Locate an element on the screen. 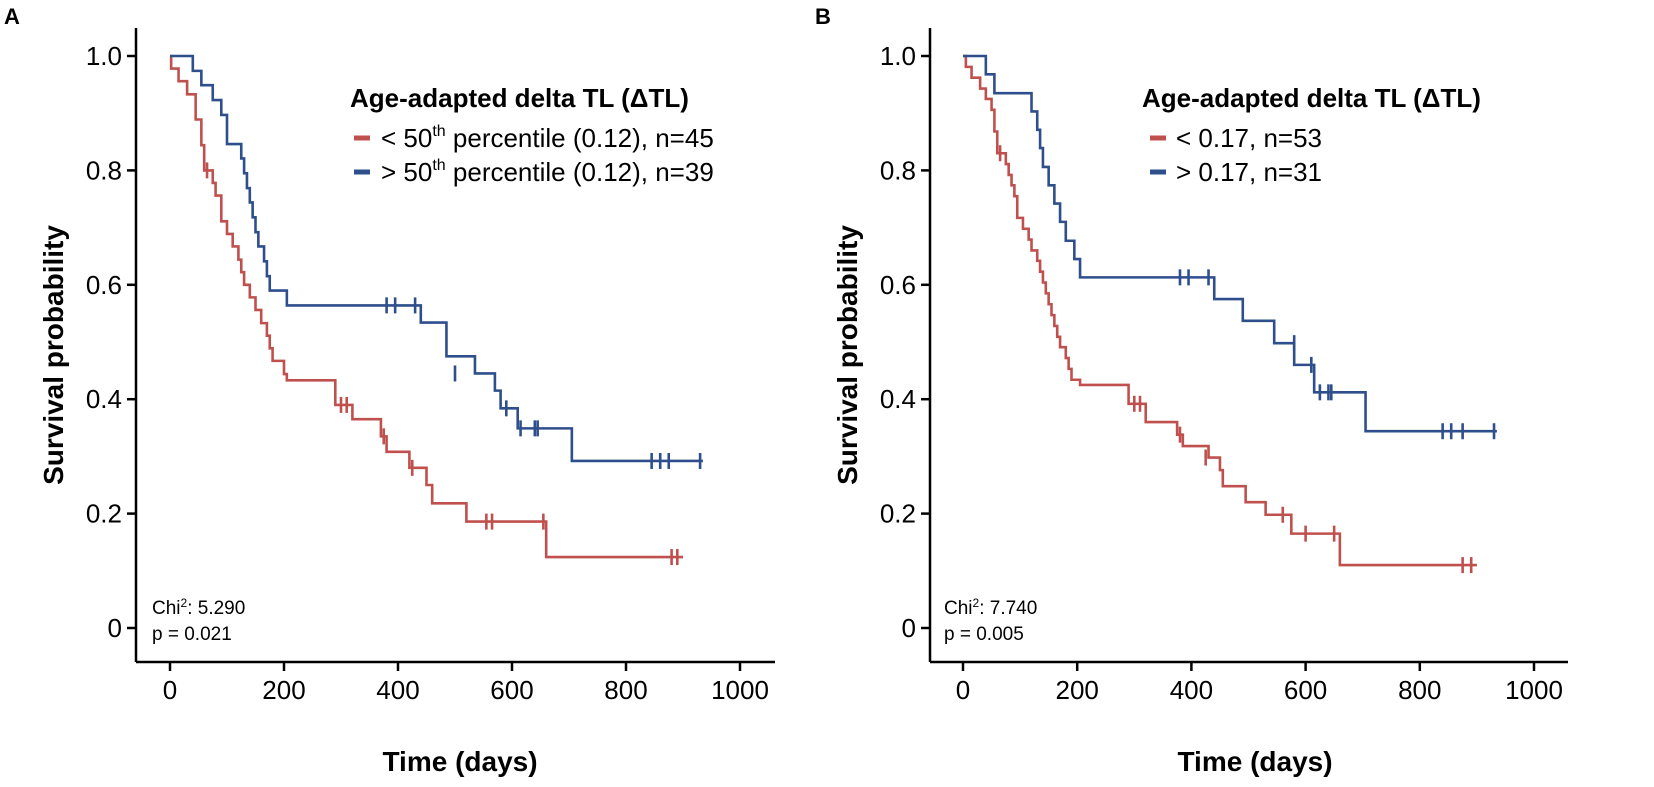 The width and height of the screenshot is (1654, 787). panel-a-y-tick-label: 0.6 is located at coordinates (104, 285).